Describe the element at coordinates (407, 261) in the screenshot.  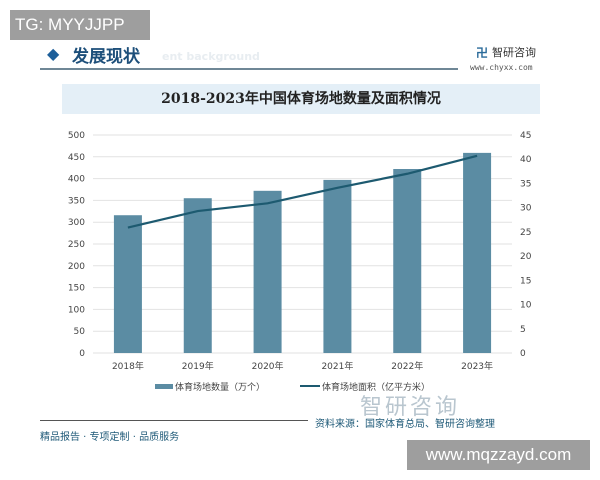
I see `bar-2022年` at that location.